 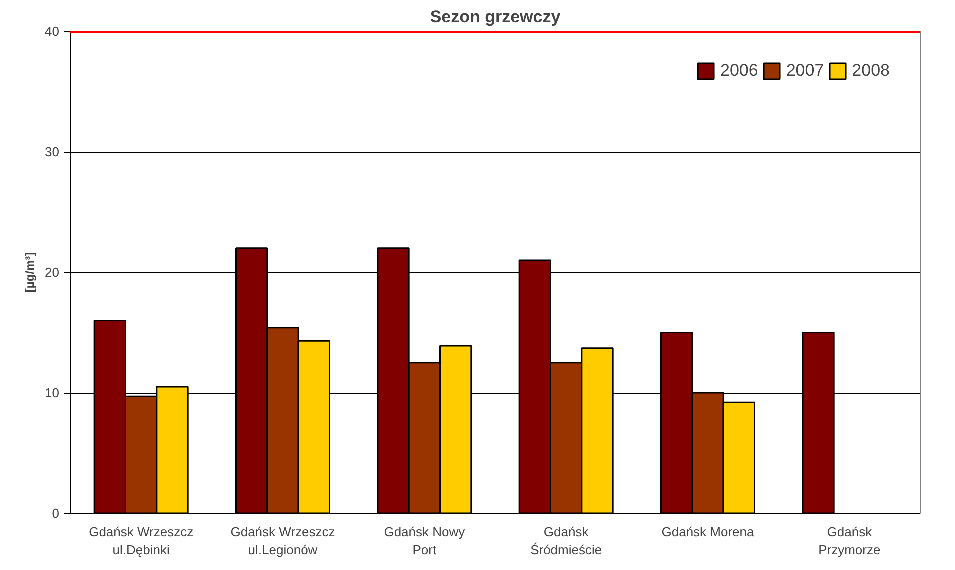 What do you see at coordinates (52, 393) in the screenshot?
I see `y-tick-label: 10` at bounding box center [52, 393].